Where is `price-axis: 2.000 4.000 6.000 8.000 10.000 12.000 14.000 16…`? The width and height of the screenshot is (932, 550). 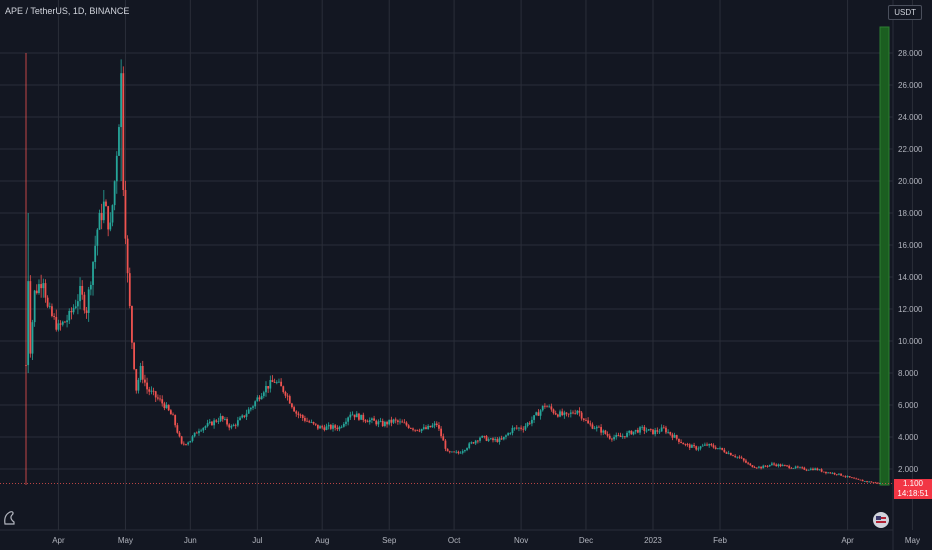 price-axis: 2.000 4.000 6.000 8.000 10.000 12.000 14.000 16… is located at coordinates (910, 261).